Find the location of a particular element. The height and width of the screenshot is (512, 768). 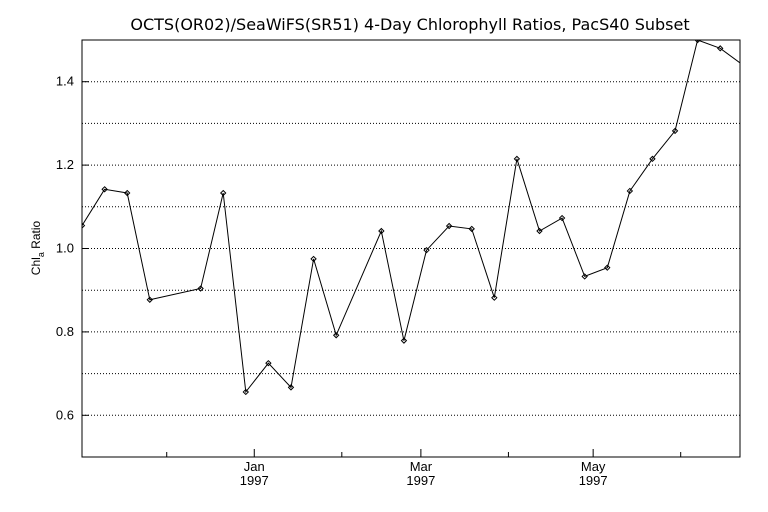

x-tick-year-1: 1997 is located at coordinates (420, 480).